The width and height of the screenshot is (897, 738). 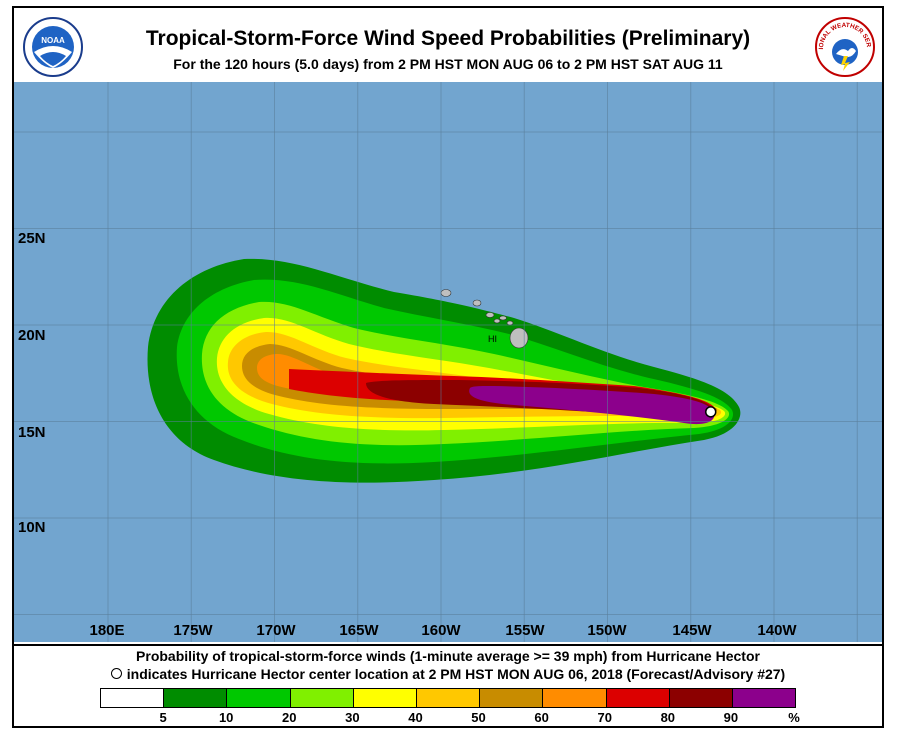 What do you see at coordinates (163, 717) in the screenshot?
I see `legend-label: 5` at bounding box center [163, 717].